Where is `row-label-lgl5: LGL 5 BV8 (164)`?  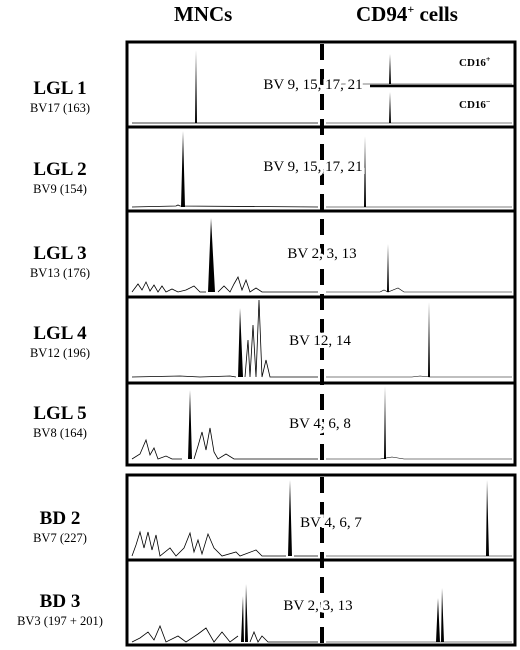 row-label-lgl5: LGL 5 BV8 (164) is located at coordinates (60, 422).